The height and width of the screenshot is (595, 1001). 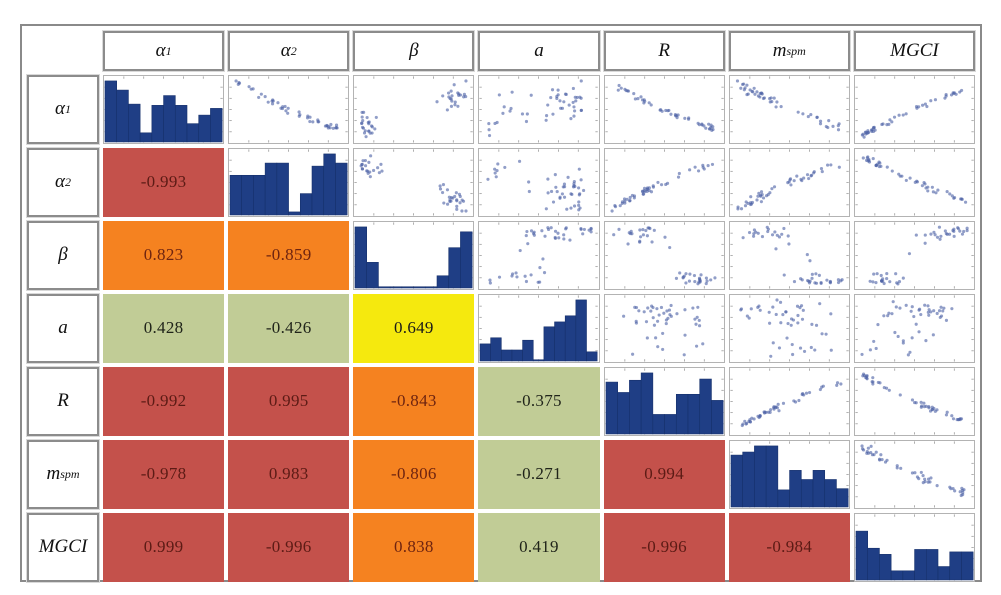 I want to click on correlation-value: 0.419, so click(x=539, y=547).